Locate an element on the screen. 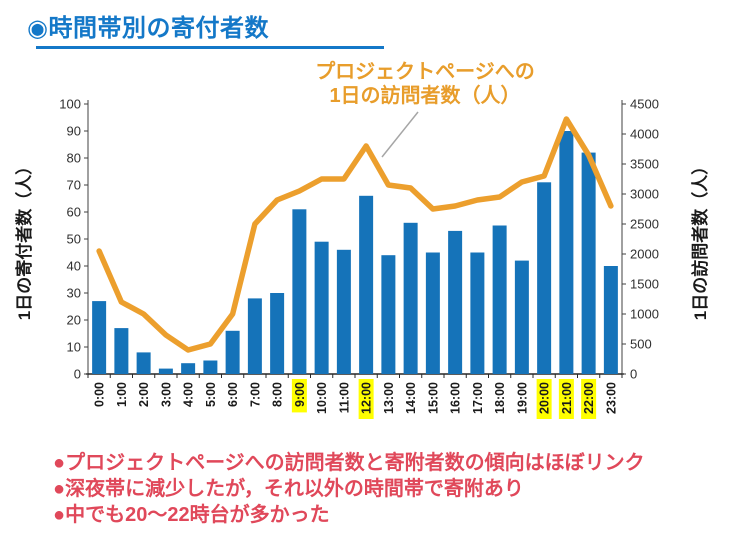  svg-text: 18:00 is located at coordinates (500, 398).